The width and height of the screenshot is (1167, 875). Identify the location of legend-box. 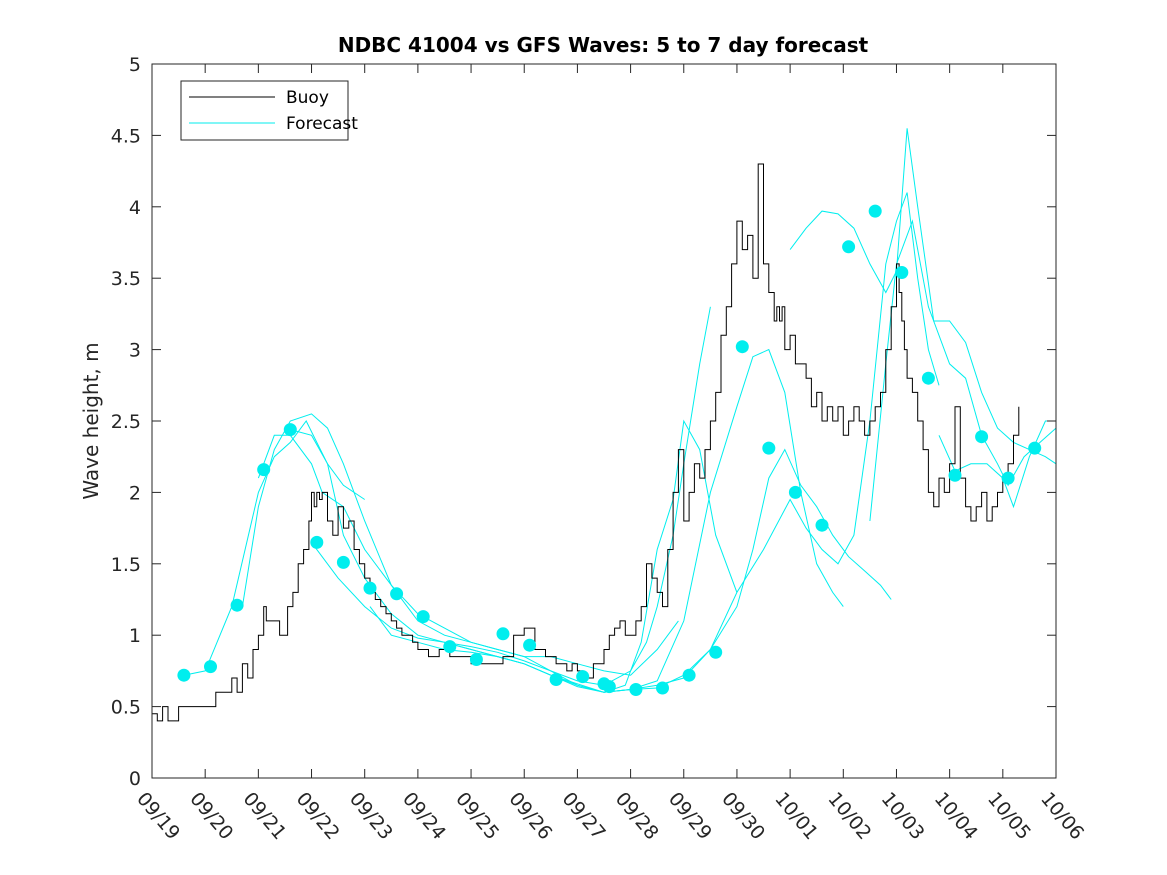
(264, 110).